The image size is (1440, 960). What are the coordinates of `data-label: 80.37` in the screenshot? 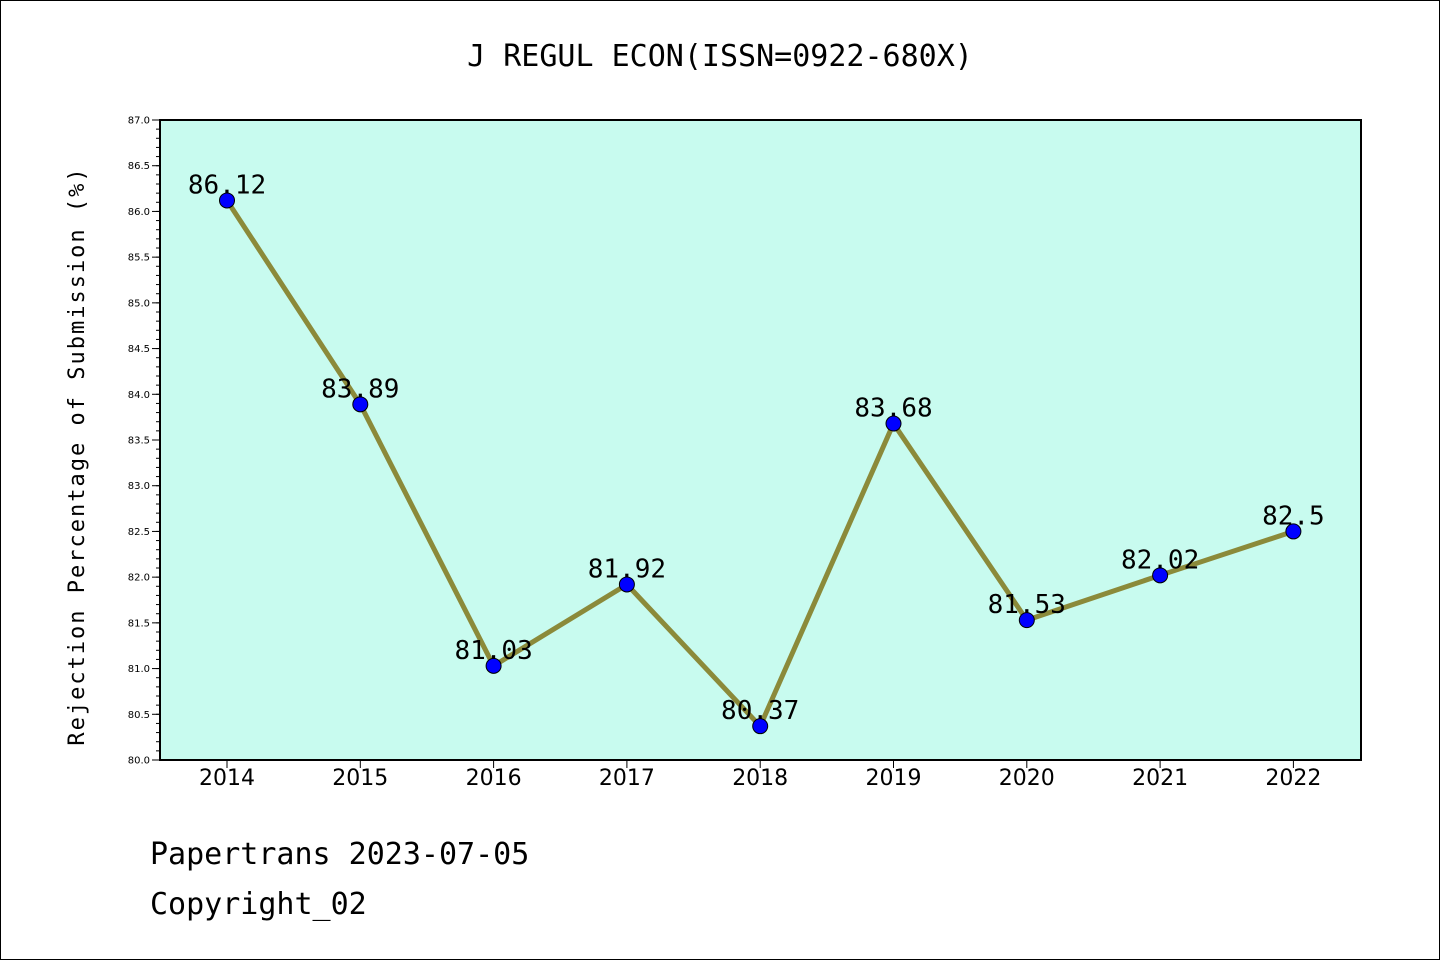 It's located at (760, 711).